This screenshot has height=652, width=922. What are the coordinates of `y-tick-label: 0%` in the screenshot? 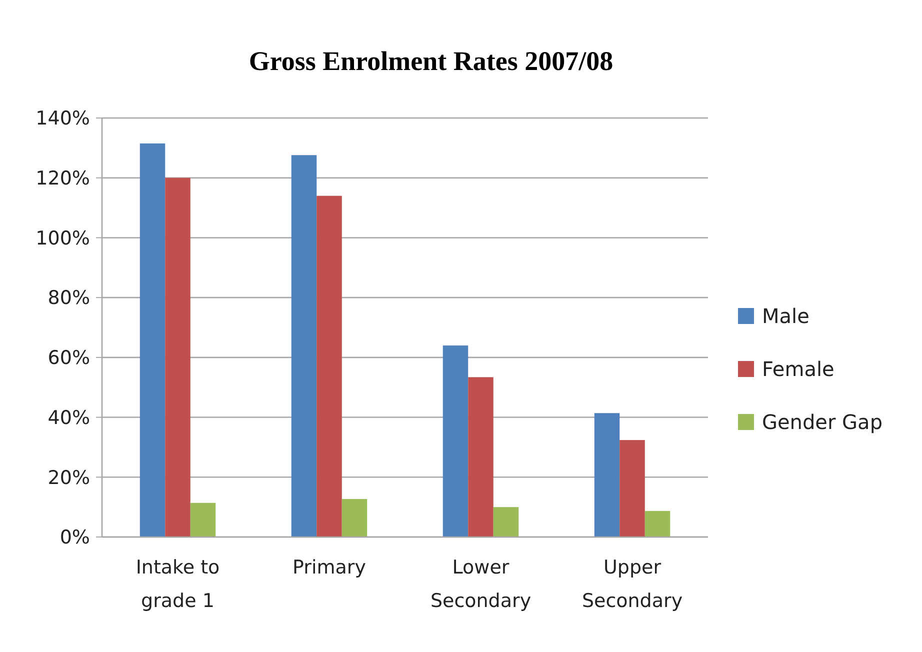 It's located at (75, 537).